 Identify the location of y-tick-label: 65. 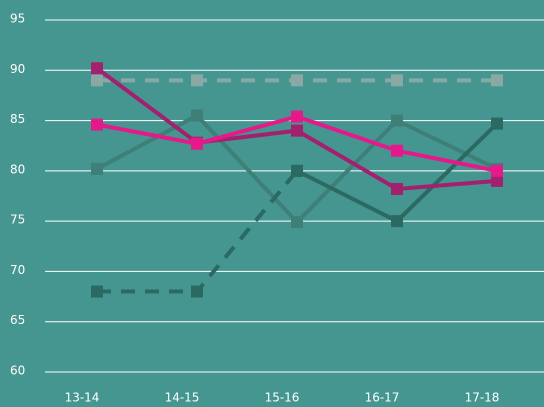
(17, 320).